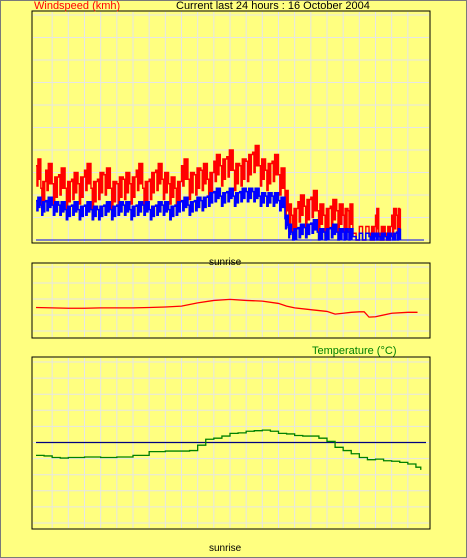 The width and height of the screenshot is (467, 558). Describe the element at coordinates (226, 308) in the screenshot. I see `wind-direction-line` at that location.